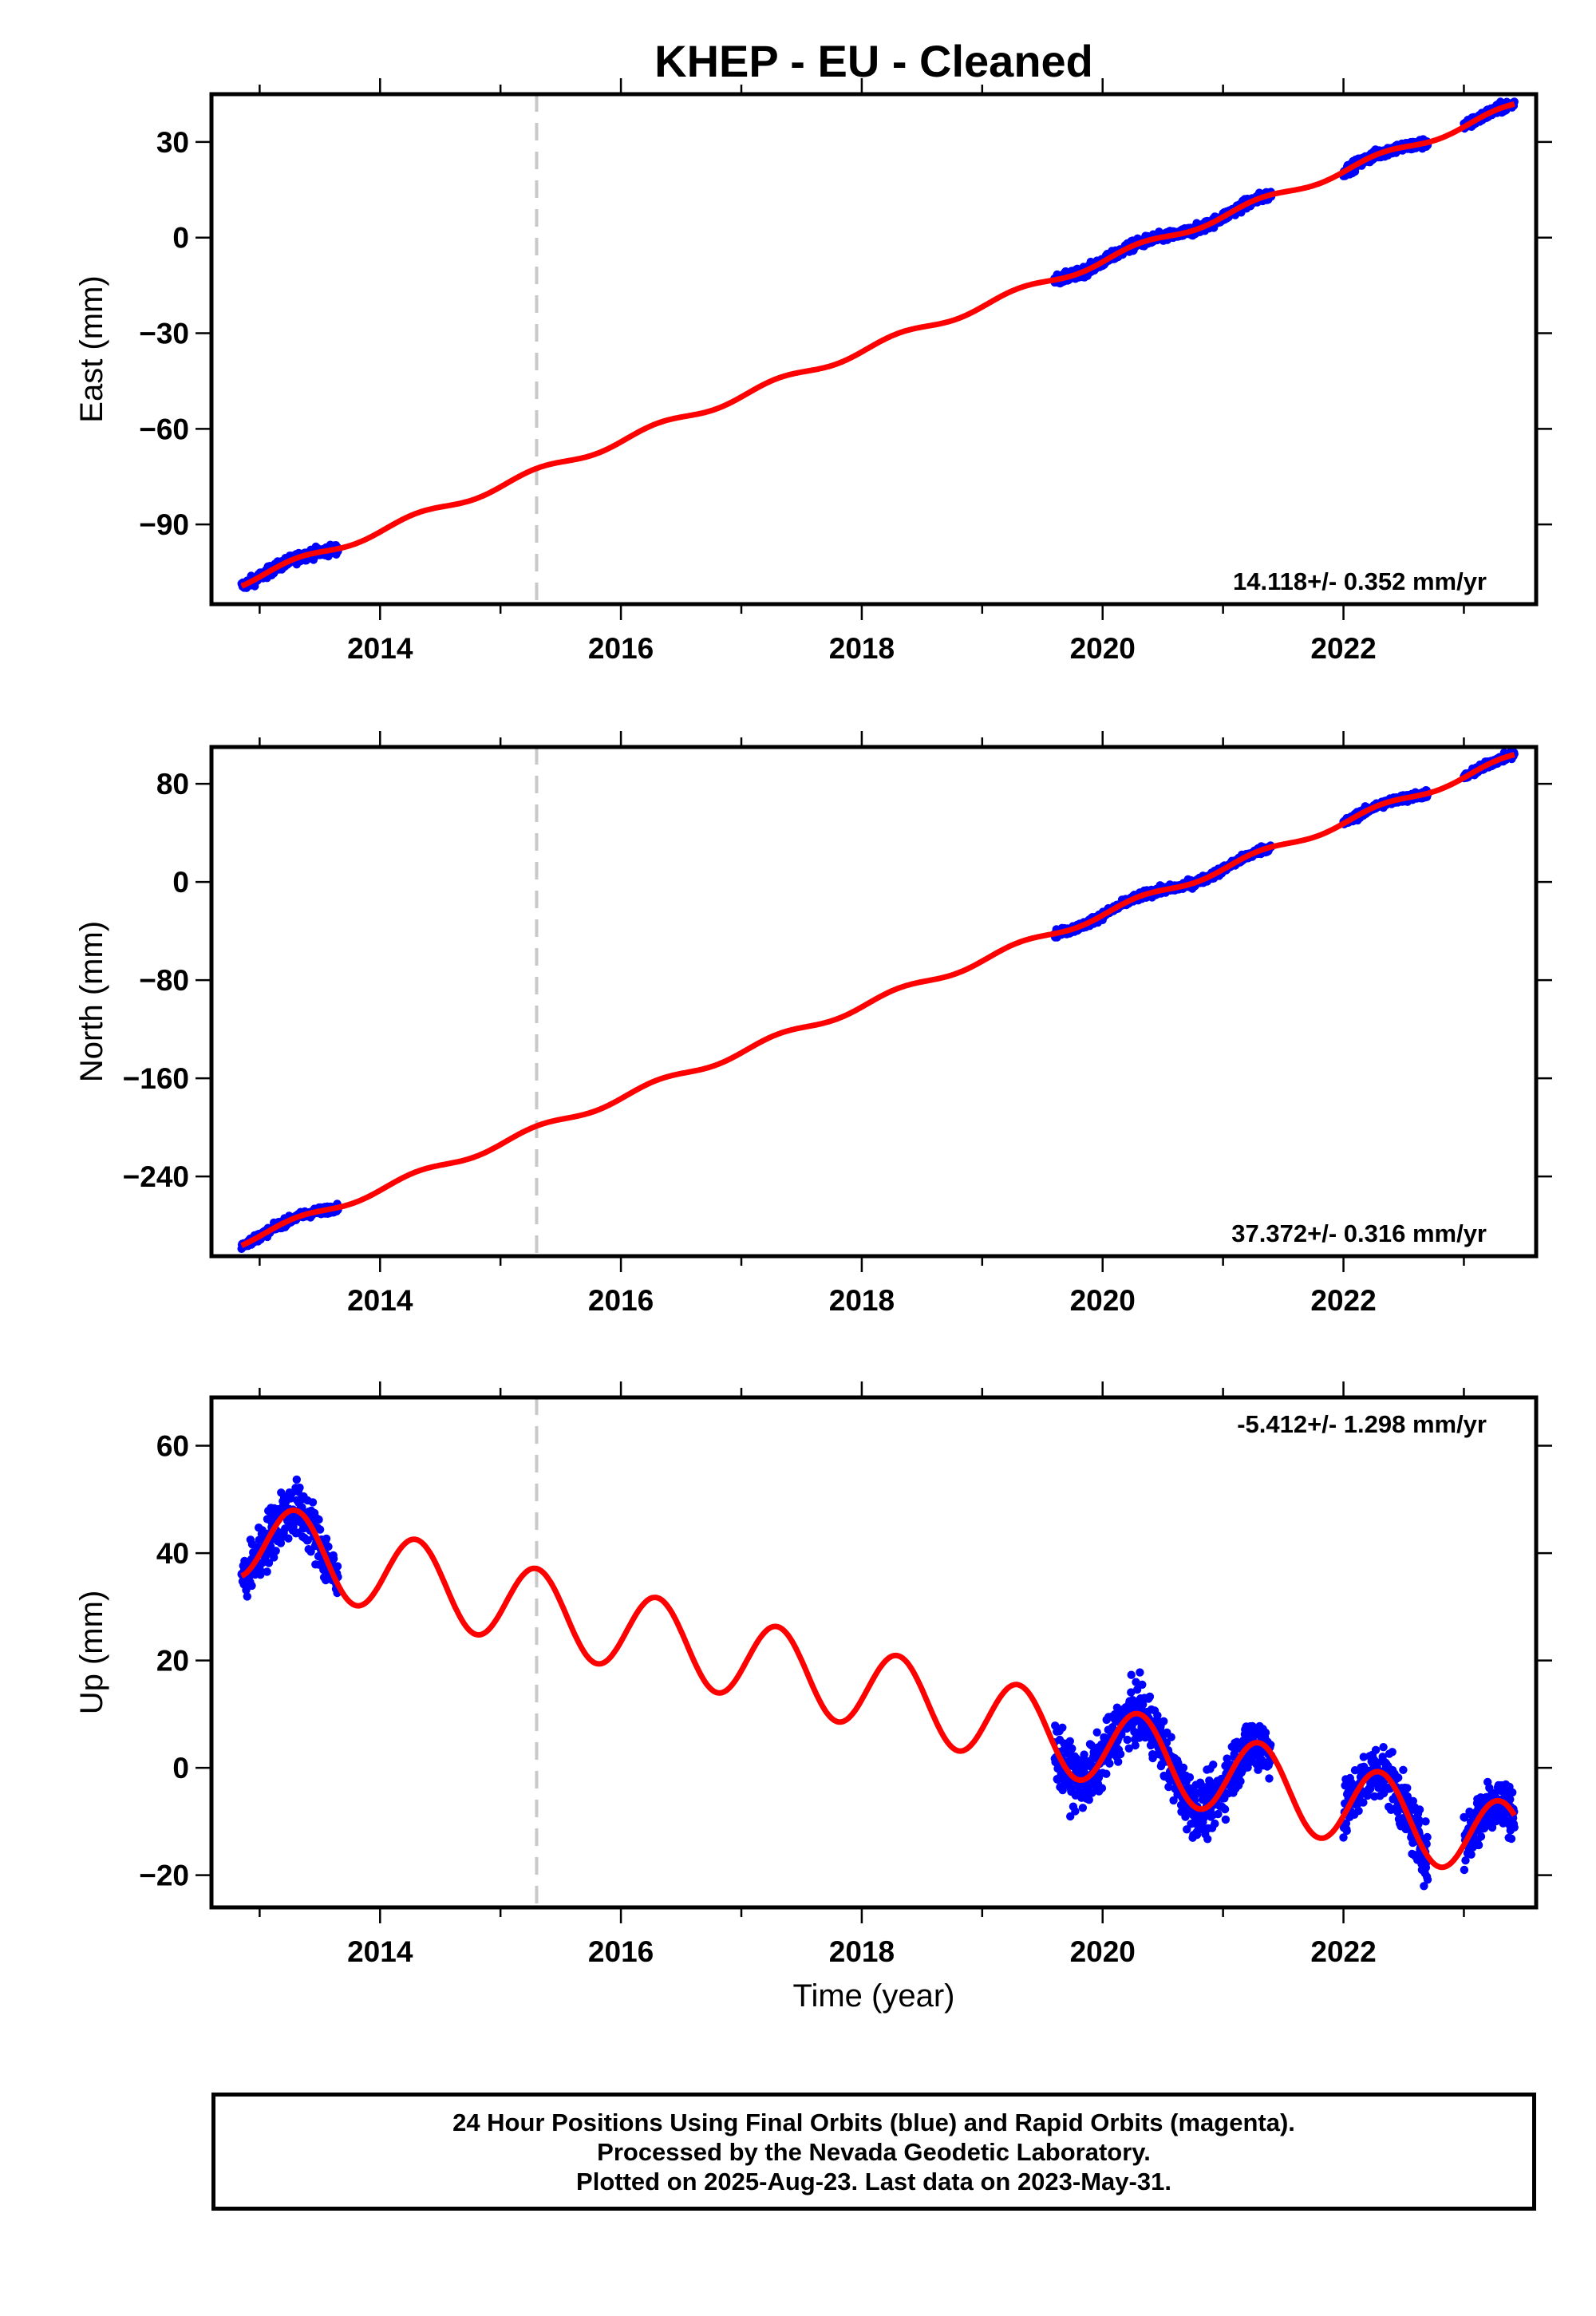 The image size is (1596, 2316). I want to click on y-tick-label: −30, so click(164, 334).